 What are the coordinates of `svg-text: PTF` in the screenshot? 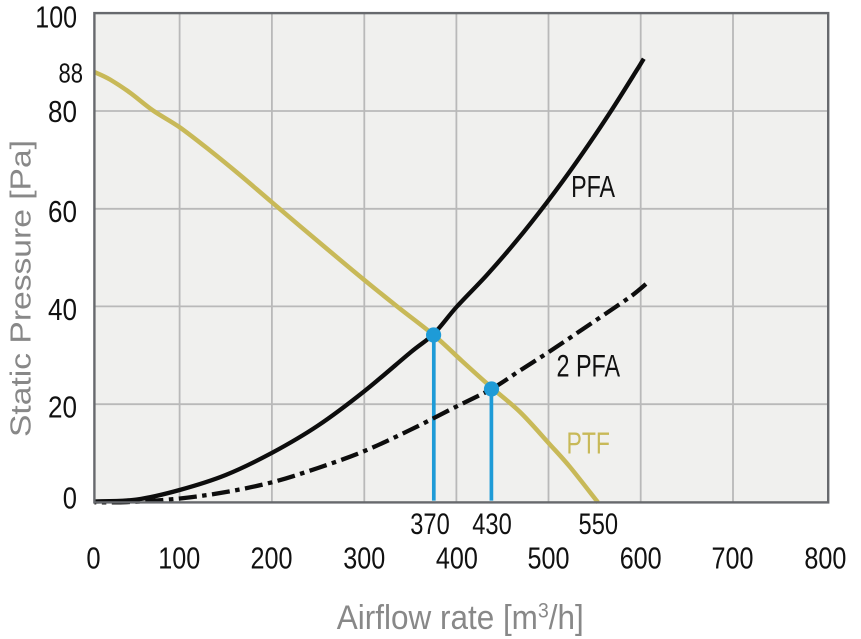 It's located at (589, 444).